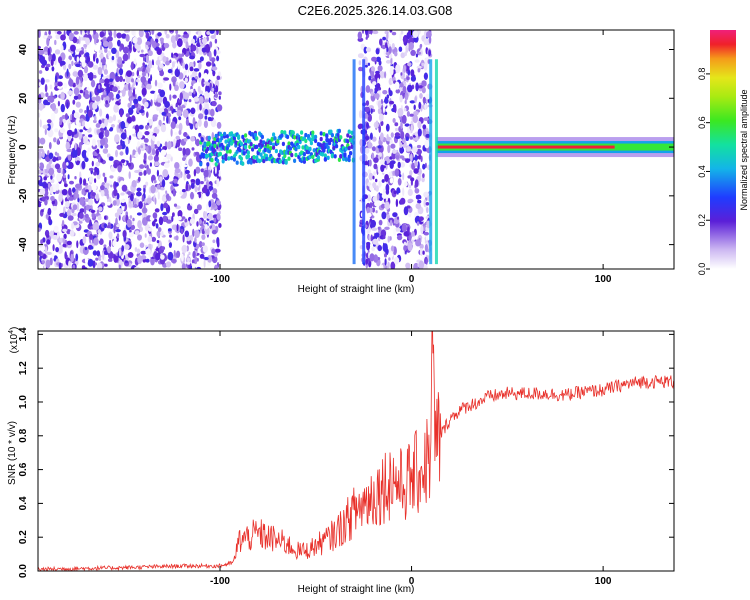  I want to click on spectrogram-region-signal, so click(277, 147).